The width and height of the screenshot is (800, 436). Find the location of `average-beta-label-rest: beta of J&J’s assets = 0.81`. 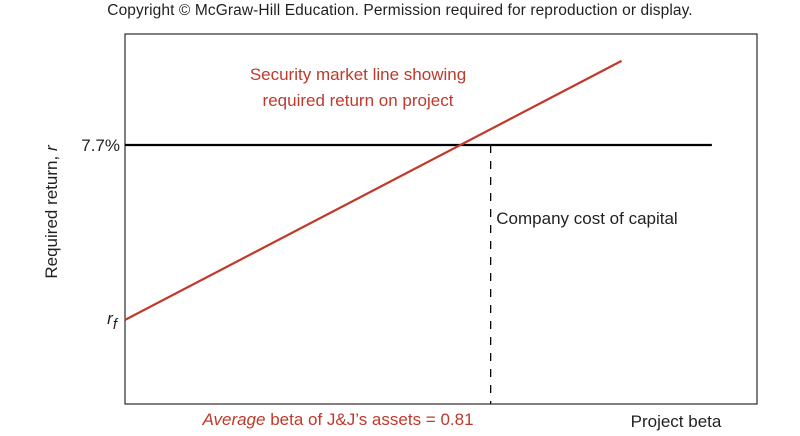

average-beta-label-rest: beta of J&J’s assets = 0.81 is located at coordinates (369, 419).